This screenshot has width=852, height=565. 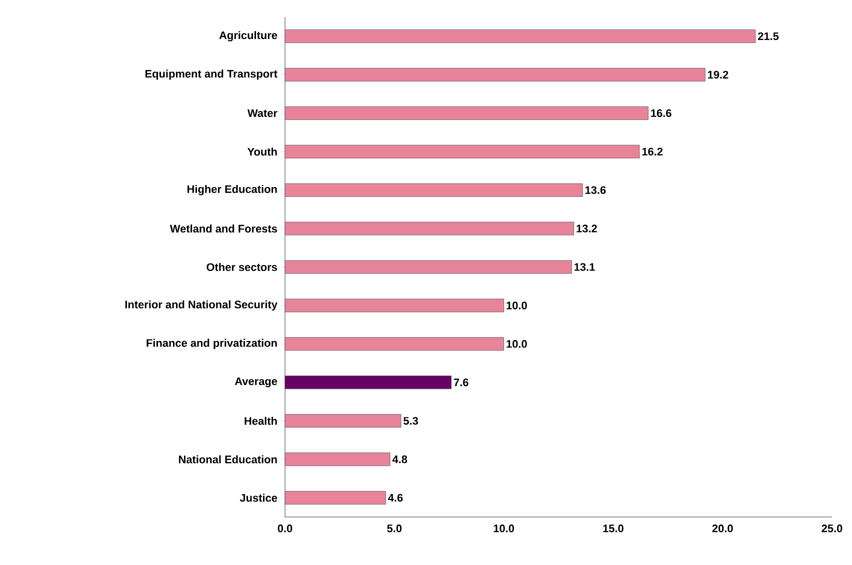 What do you see at coordinates (832, 528) in the screenshot?
I see `x-tick-label: 25.0` at bounding box center [832, 528].